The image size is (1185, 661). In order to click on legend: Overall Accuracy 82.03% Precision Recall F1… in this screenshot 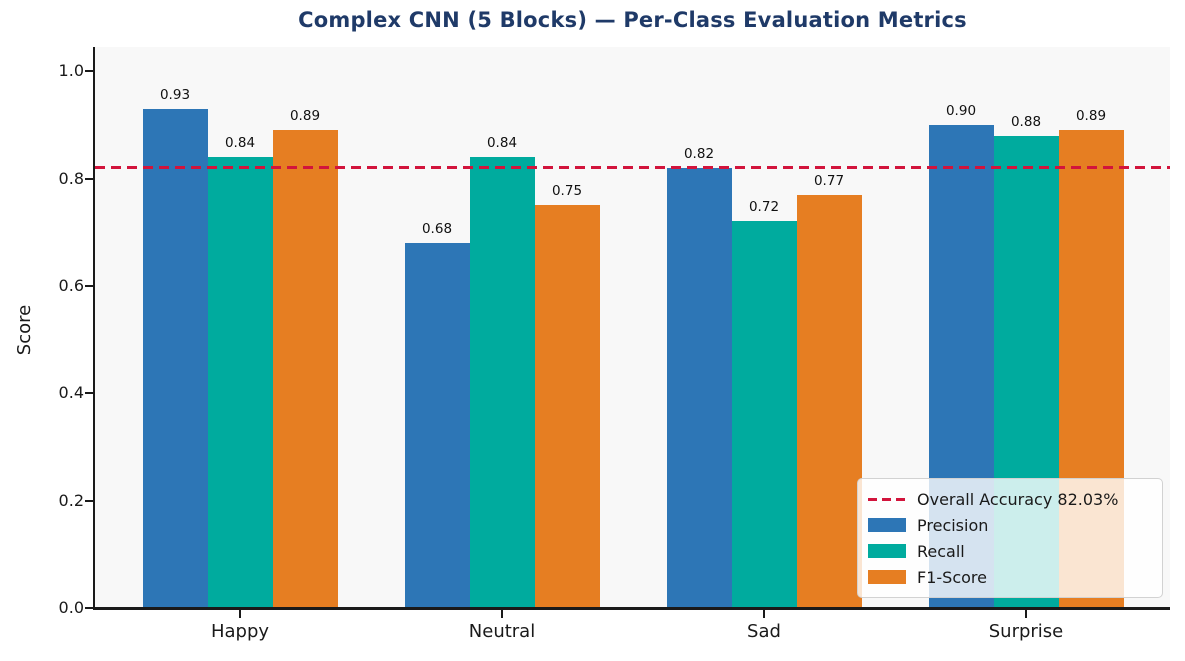, I will do `click(1010, 538)`.